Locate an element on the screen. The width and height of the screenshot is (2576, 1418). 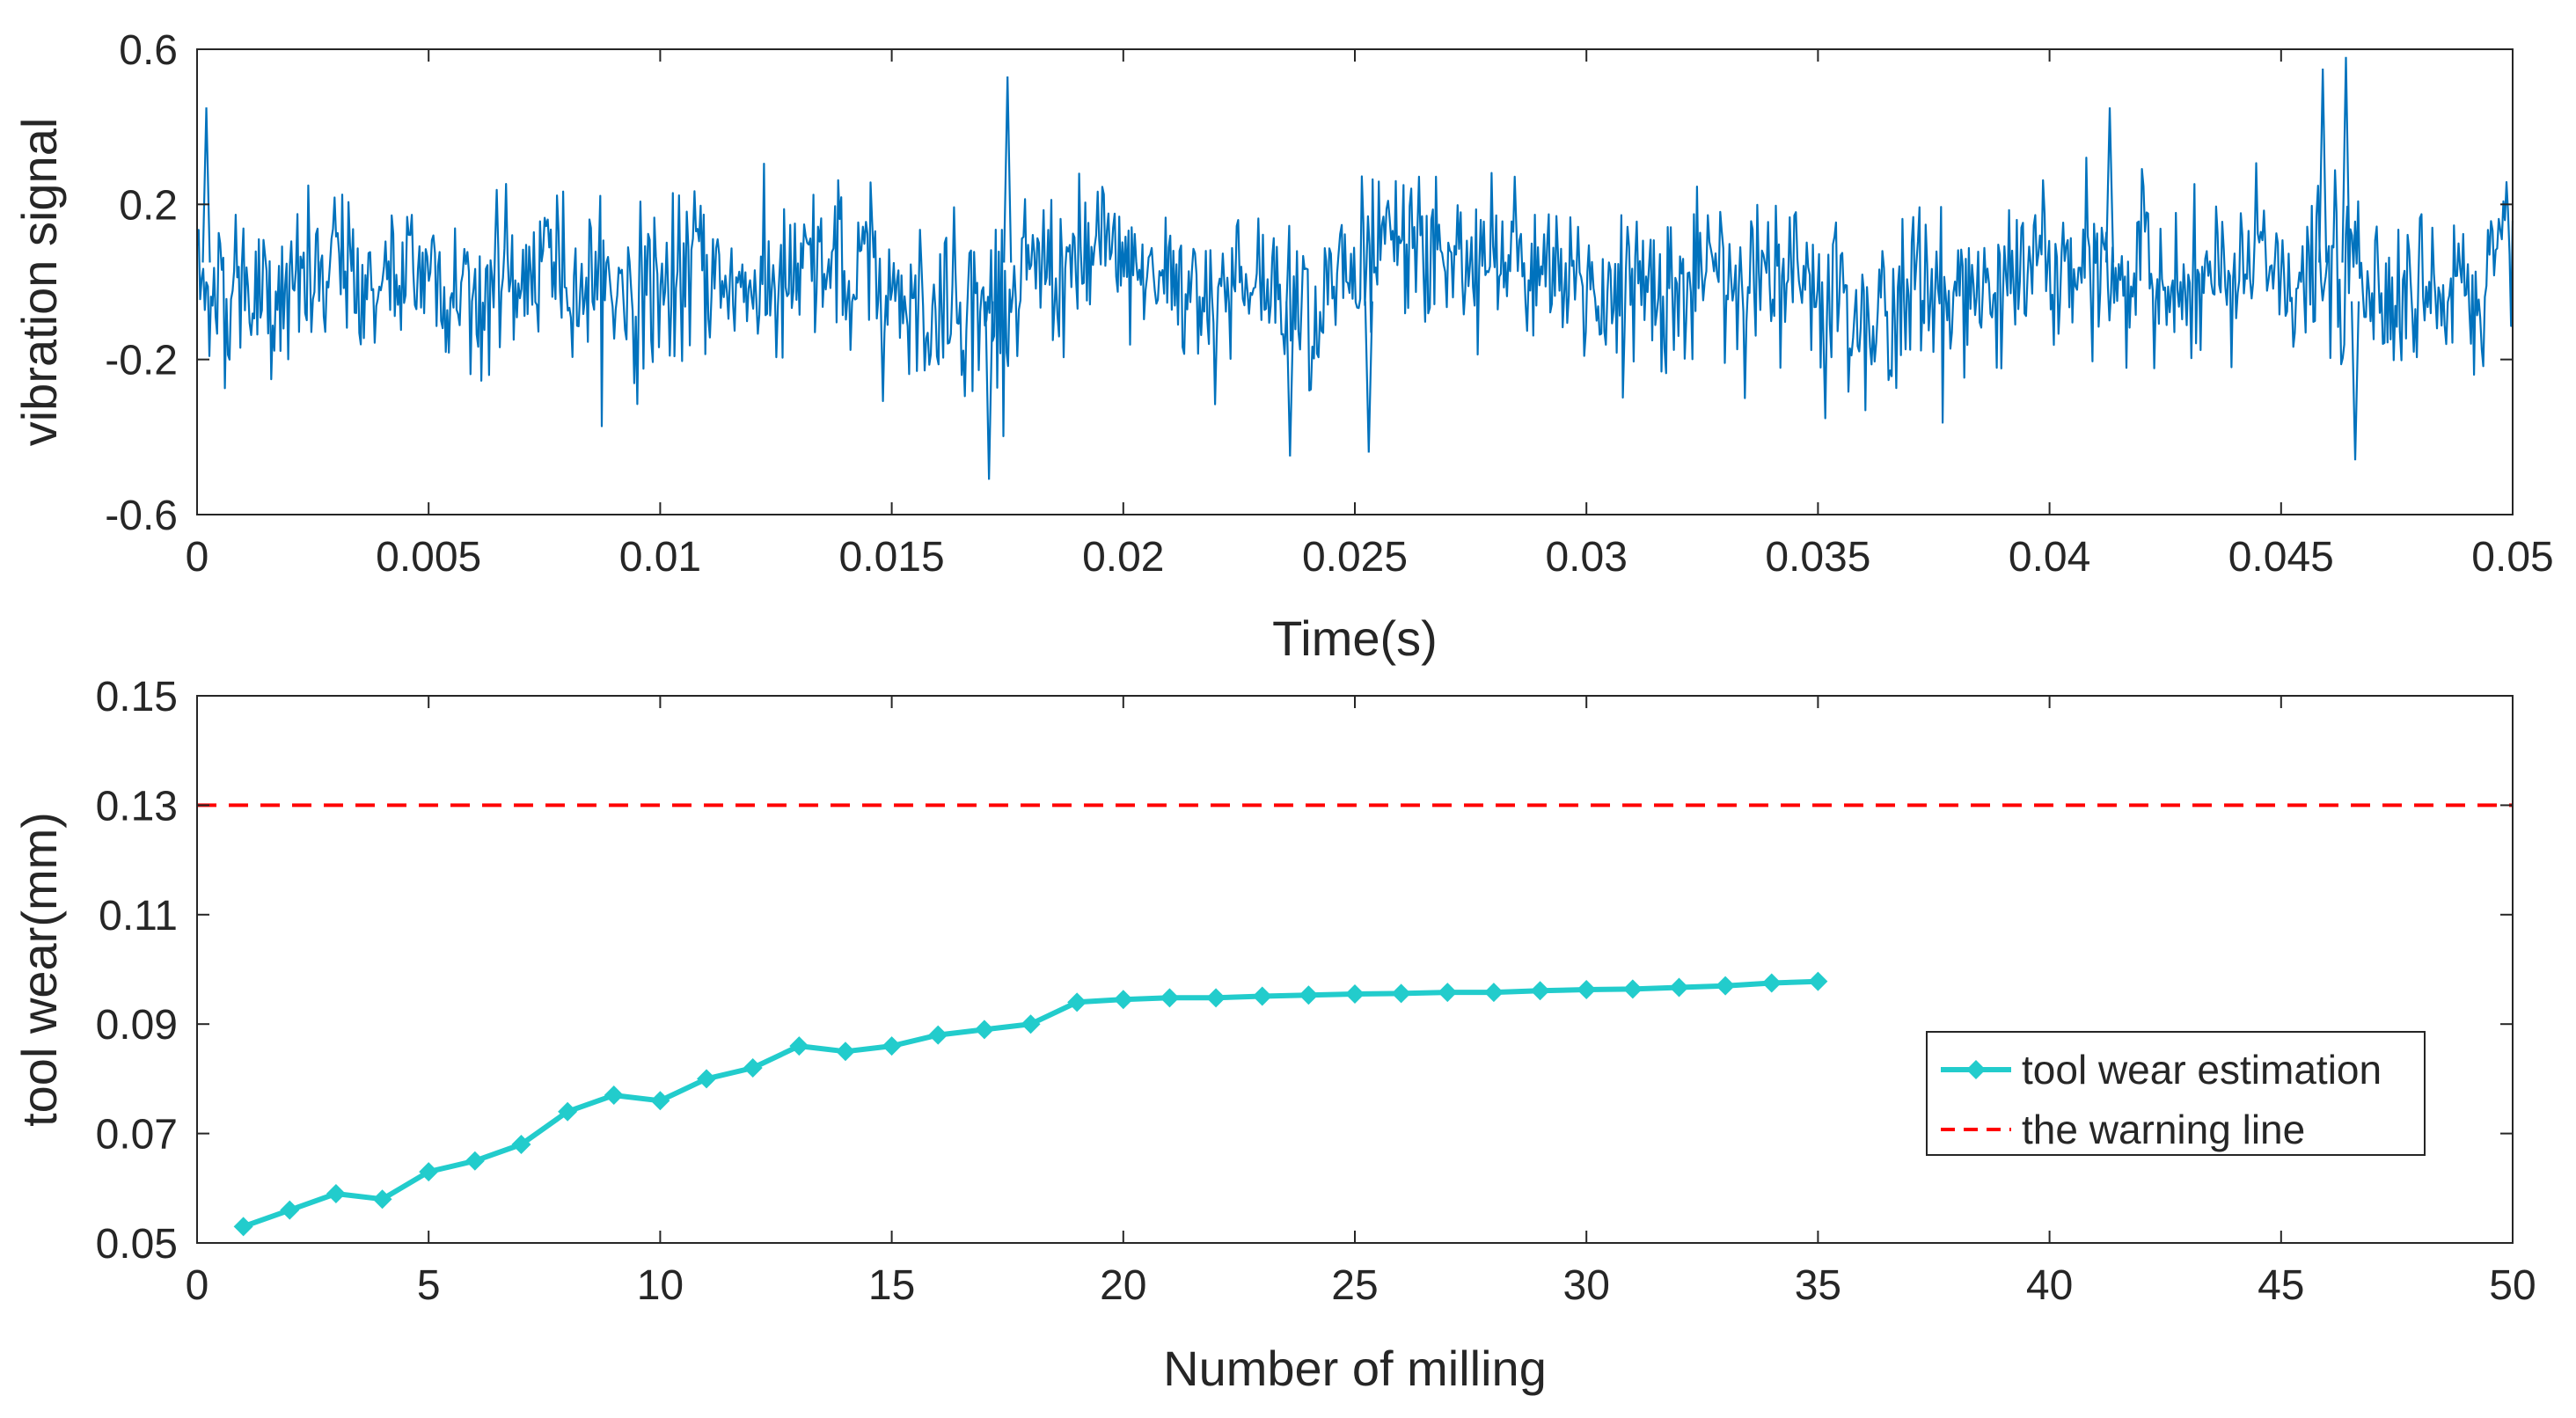
vibration-y-tick-label: -0.2 is located at coordinates (141, 361).